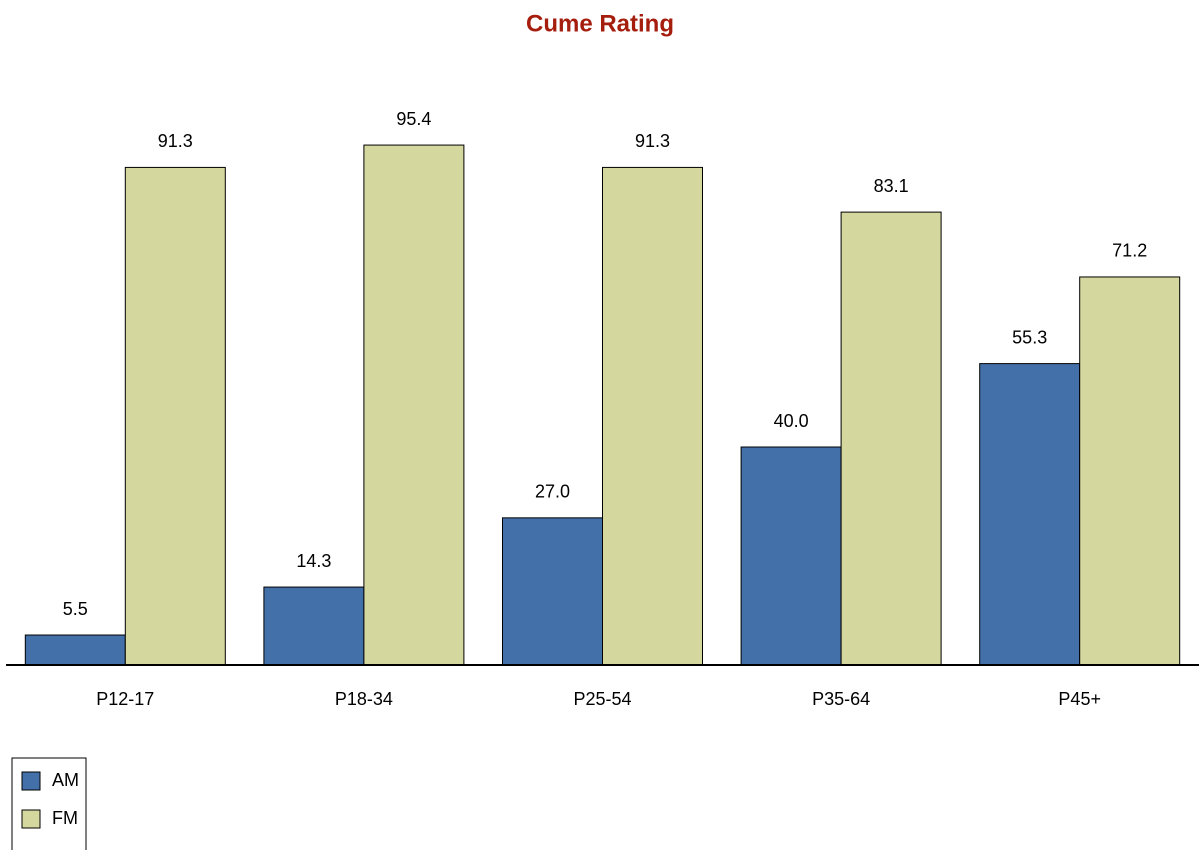 The image size is (1201, 855). What do you see at coordinates (65, 780) in the screenshot?
I see `legend-label: AM` at bounding box center [65, 780].